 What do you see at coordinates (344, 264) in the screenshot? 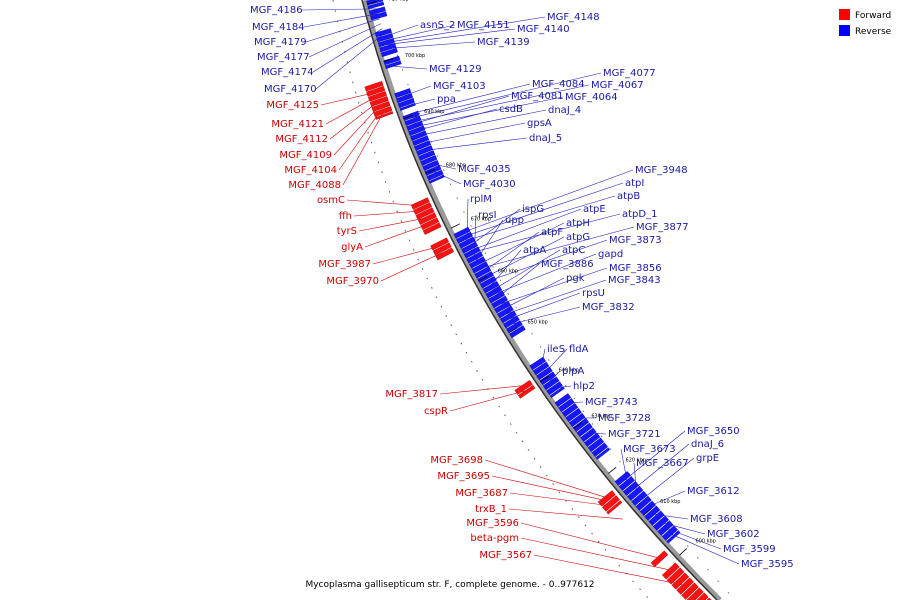
I see `gene-label-mgf-3987: MGF_3987` at bounding box center [344, 264].